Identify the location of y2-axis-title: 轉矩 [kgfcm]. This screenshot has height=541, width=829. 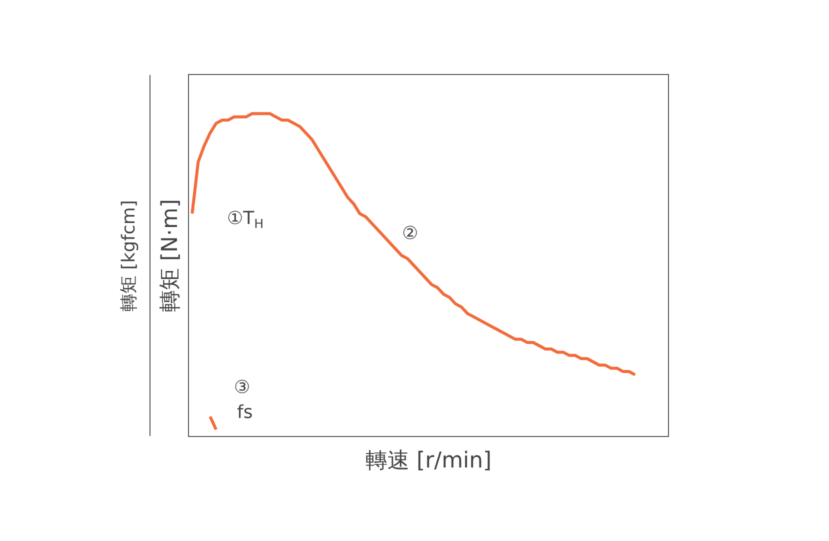
(129, 256).